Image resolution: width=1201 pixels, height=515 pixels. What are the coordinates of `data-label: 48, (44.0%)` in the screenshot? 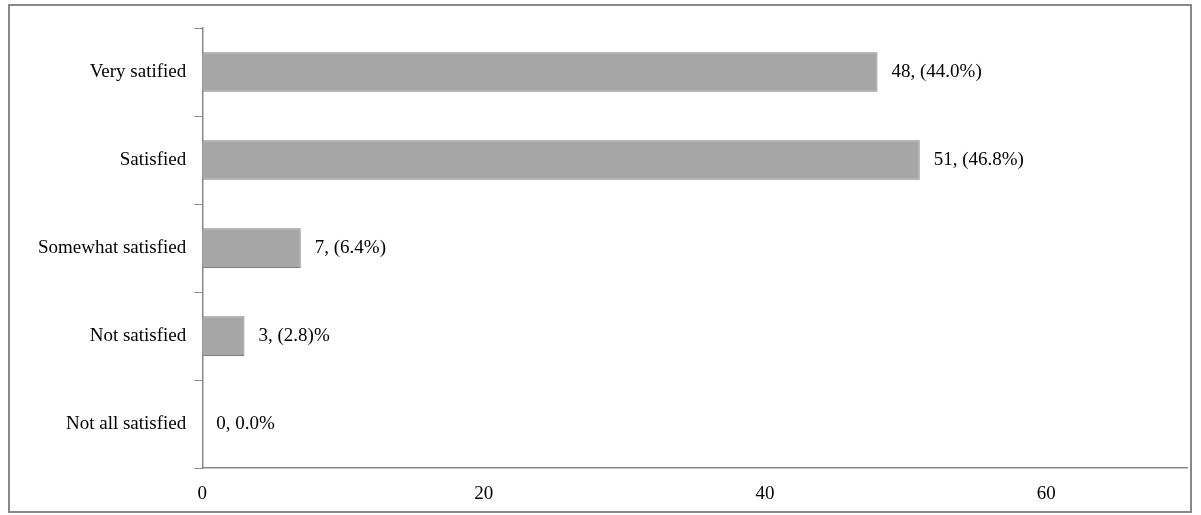 It's located at (936, 71).